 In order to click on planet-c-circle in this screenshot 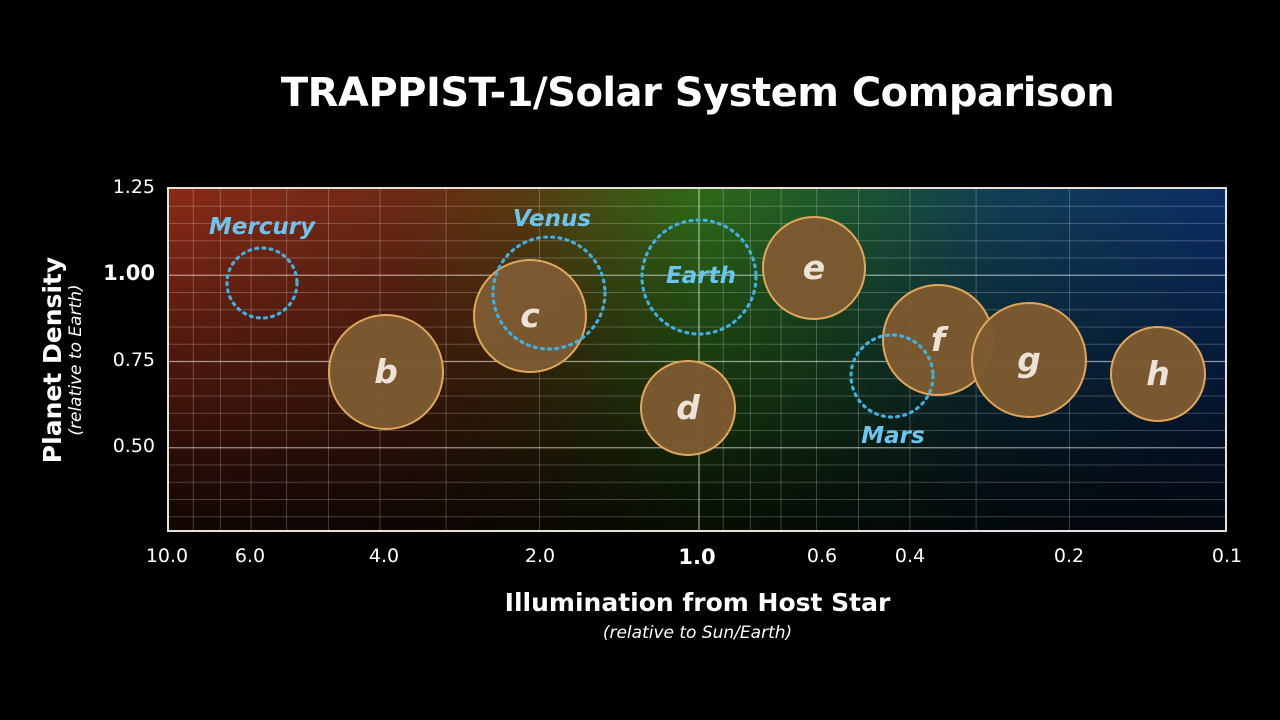, I will do `click(530, 316)`.